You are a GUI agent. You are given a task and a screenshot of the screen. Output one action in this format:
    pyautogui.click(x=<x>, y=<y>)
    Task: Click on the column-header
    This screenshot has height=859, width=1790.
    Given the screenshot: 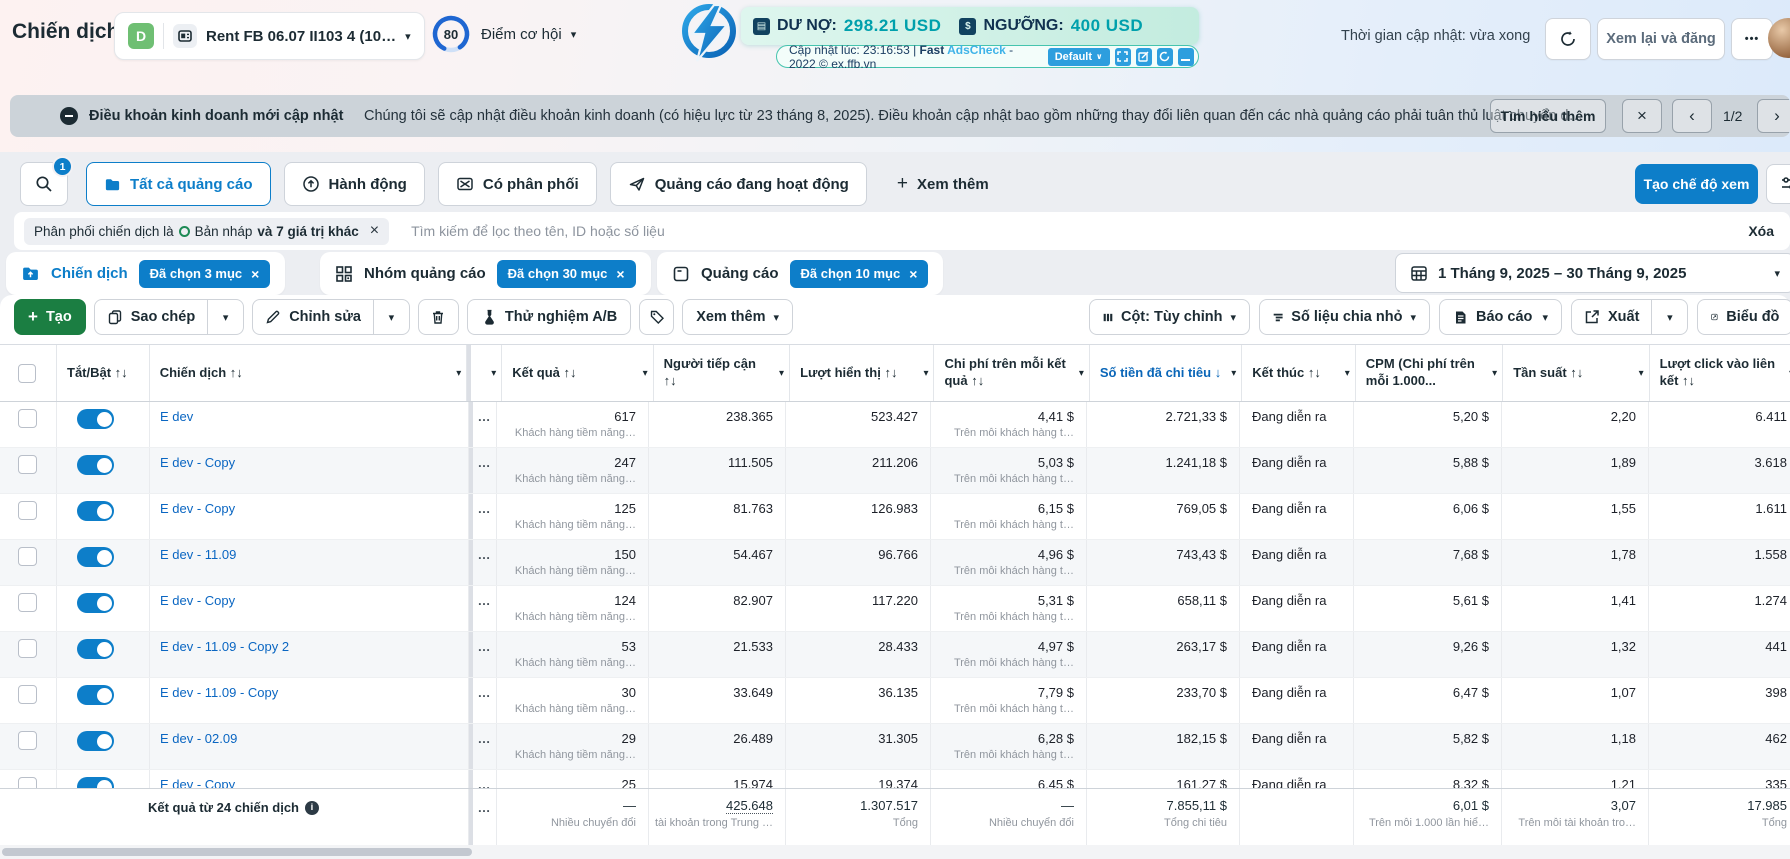 What is the action you would take?
    pyautogui.click(x=28, y=373)
    